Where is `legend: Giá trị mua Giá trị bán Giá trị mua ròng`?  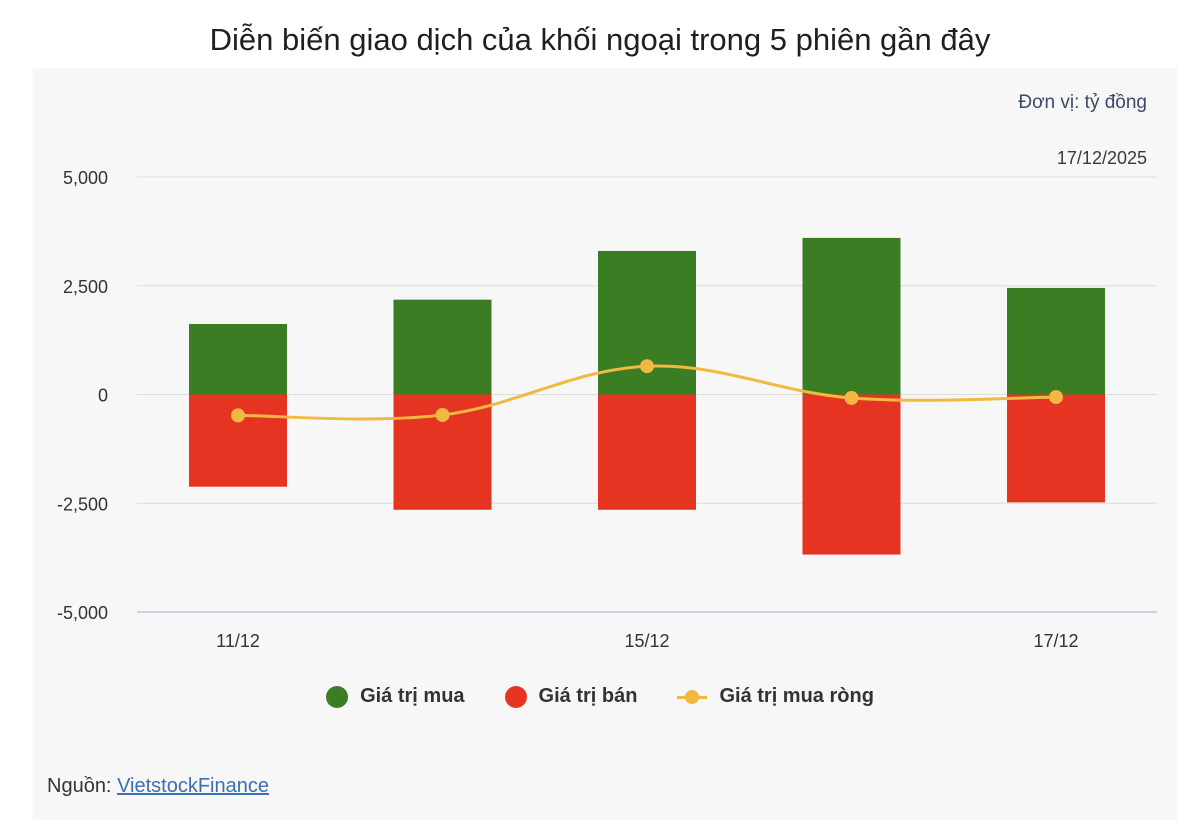
legend: Giá trị mua Giá trị bán Giá trị mua ròng is located at coordinates (600, 696).